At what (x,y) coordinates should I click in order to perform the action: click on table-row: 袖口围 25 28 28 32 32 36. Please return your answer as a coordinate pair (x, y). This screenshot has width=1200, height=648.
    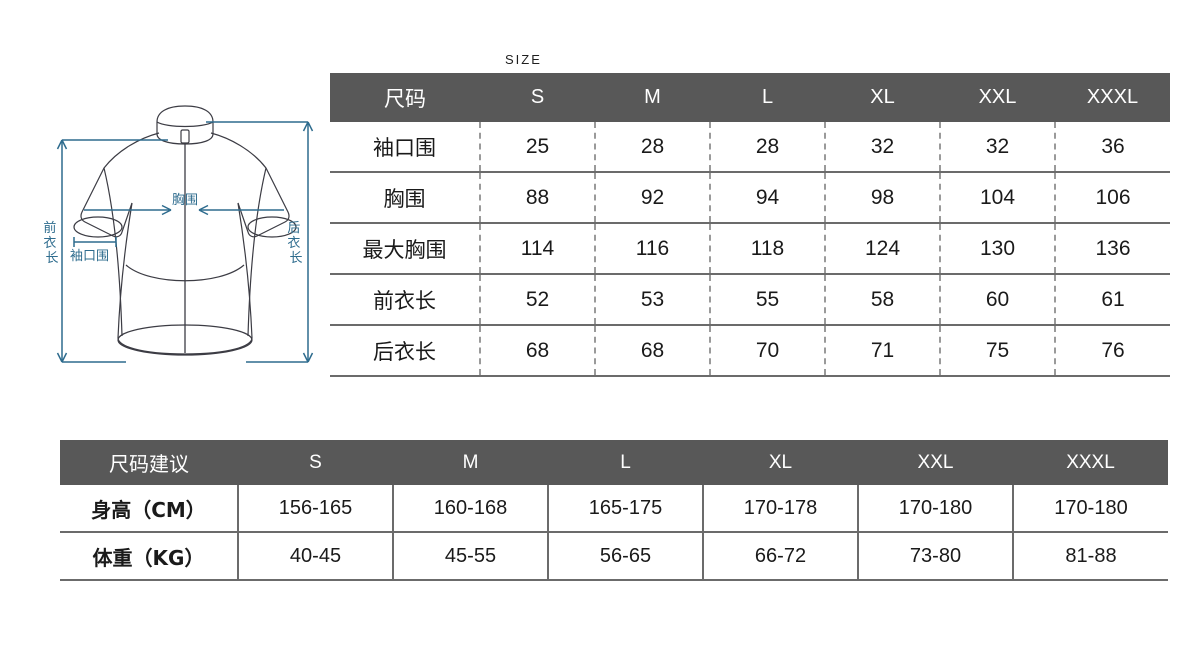
    Looking at the image, I should click on (750, 147).